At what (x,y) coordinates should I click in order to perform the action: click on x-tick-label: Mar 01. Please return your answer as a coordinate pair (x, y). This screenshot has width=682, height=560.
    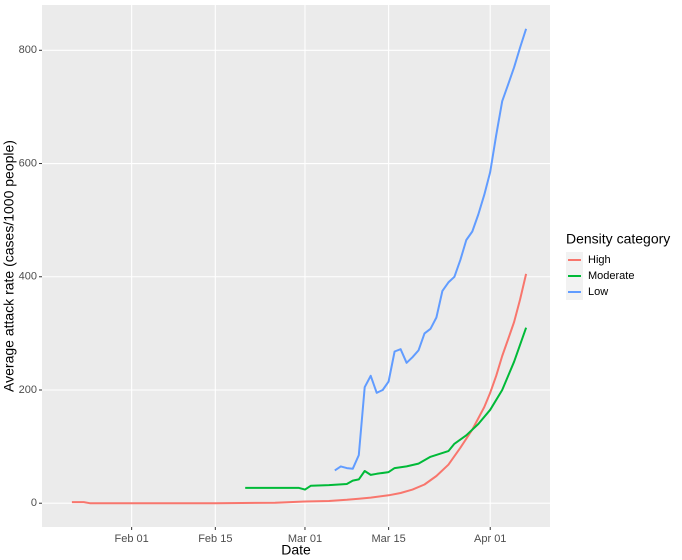
    Looking at the image, I should click on (305, 539).